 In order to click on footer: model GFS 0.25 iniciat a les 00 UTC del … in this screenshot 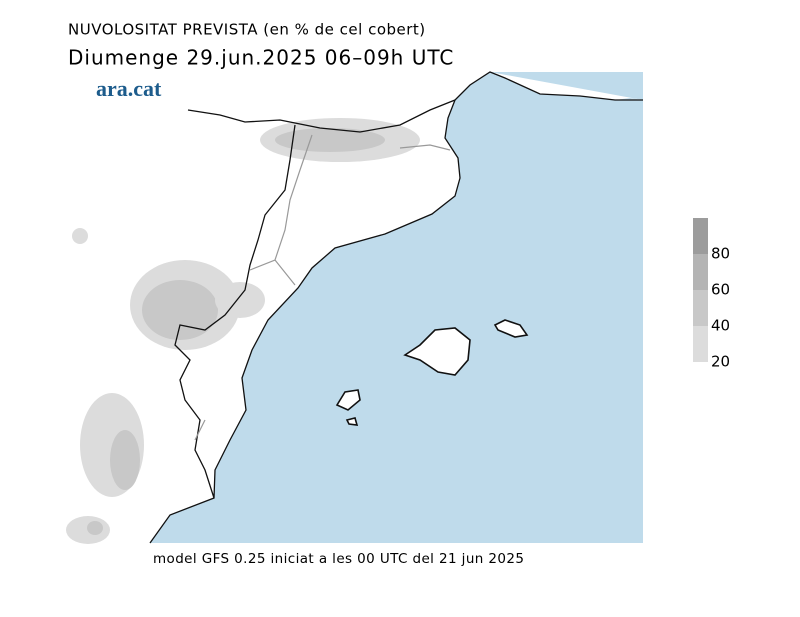, I will do `click(338, 559)`.